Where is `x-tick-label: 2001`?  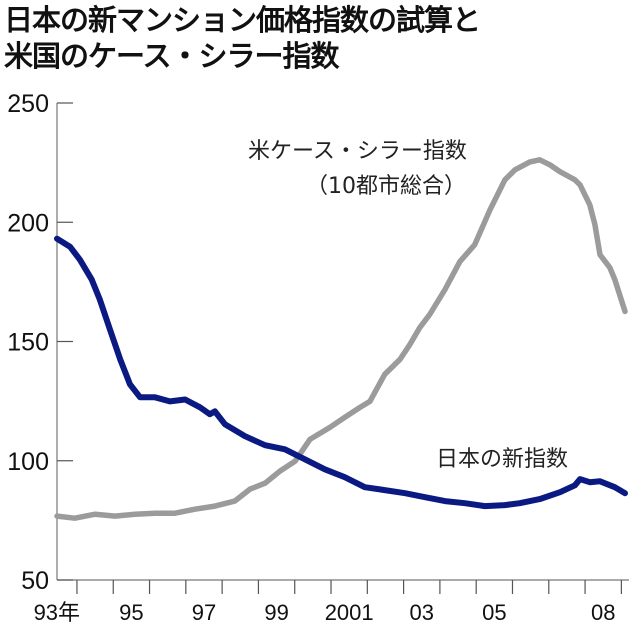
x-tick-label: 2001 is located at coordinates (349, 612).